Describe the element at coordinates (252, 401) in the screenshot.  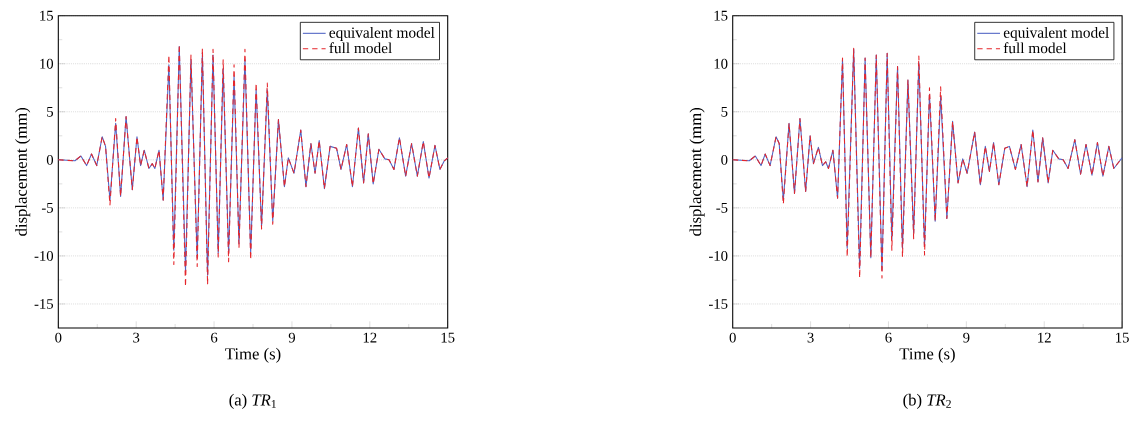
I see `text: (a) TR$_{1}$` at that location.